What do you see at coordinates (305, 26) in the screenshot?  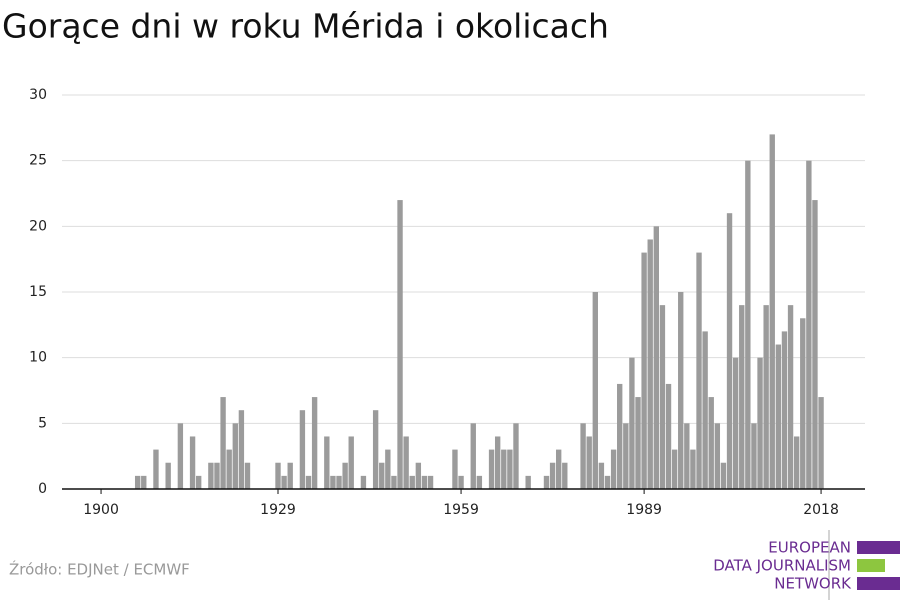 I see `chart-title: Gorące dni w roku Mérida i okolicach` at bounding box center [305, 26].